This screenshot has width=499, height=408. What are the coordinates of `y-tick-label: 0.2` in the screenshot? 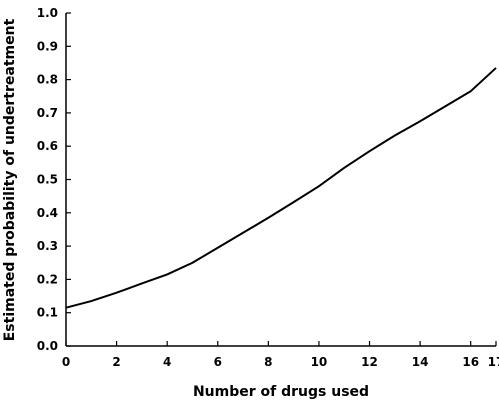 It's located at (47, 279).